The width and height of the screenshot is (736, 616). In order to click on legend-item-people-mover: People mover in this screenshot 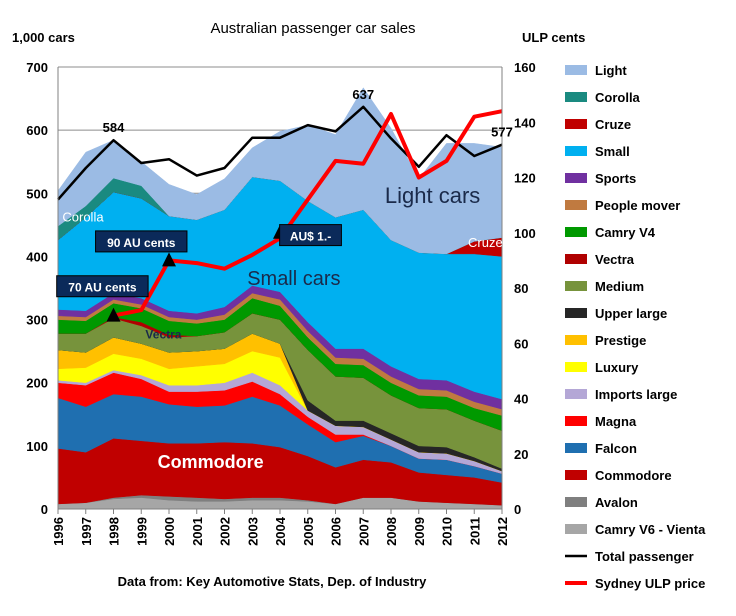, I will do `click(622, 205)`.